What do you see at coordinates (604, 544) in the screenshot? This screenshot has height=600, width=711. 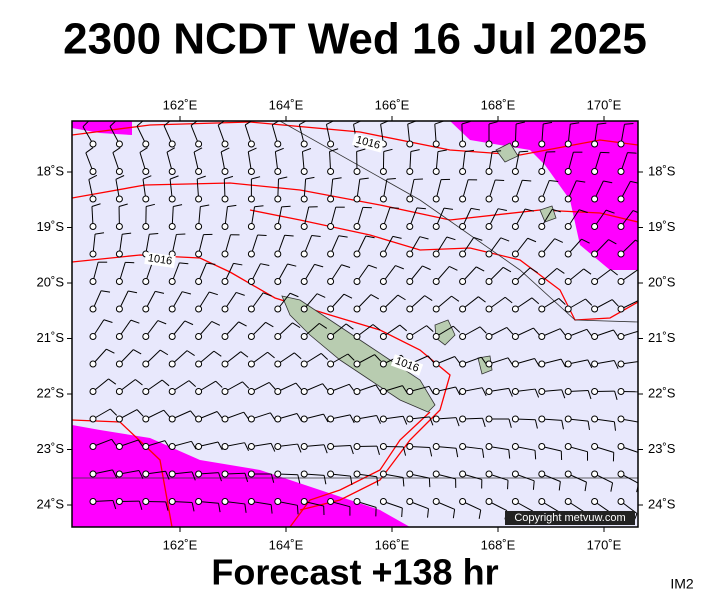 I see `lon-label: 170˚E` at bounding box center [604, 544].